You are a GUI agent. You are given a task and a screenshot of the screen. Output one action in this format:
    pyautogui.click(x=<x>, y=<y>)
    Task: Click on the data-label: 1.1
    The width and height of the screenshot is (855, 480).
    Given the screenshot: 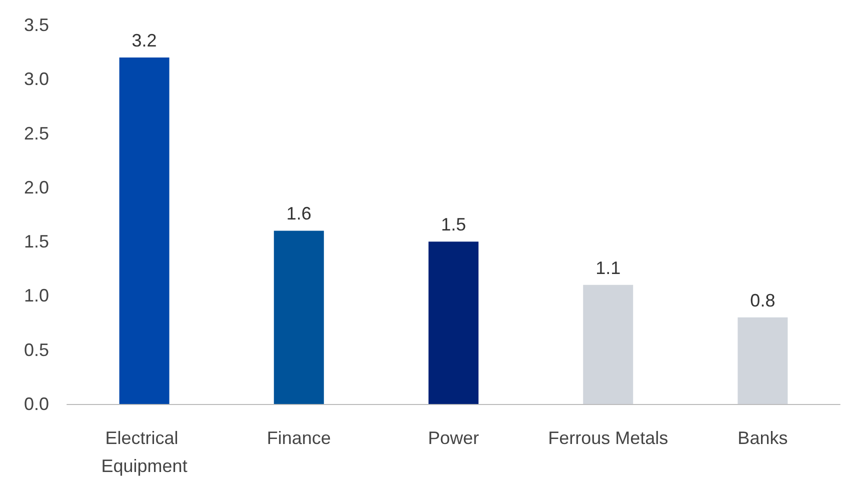 What is the action you would take?
    pyautogui.click(x=608, y=268)
    